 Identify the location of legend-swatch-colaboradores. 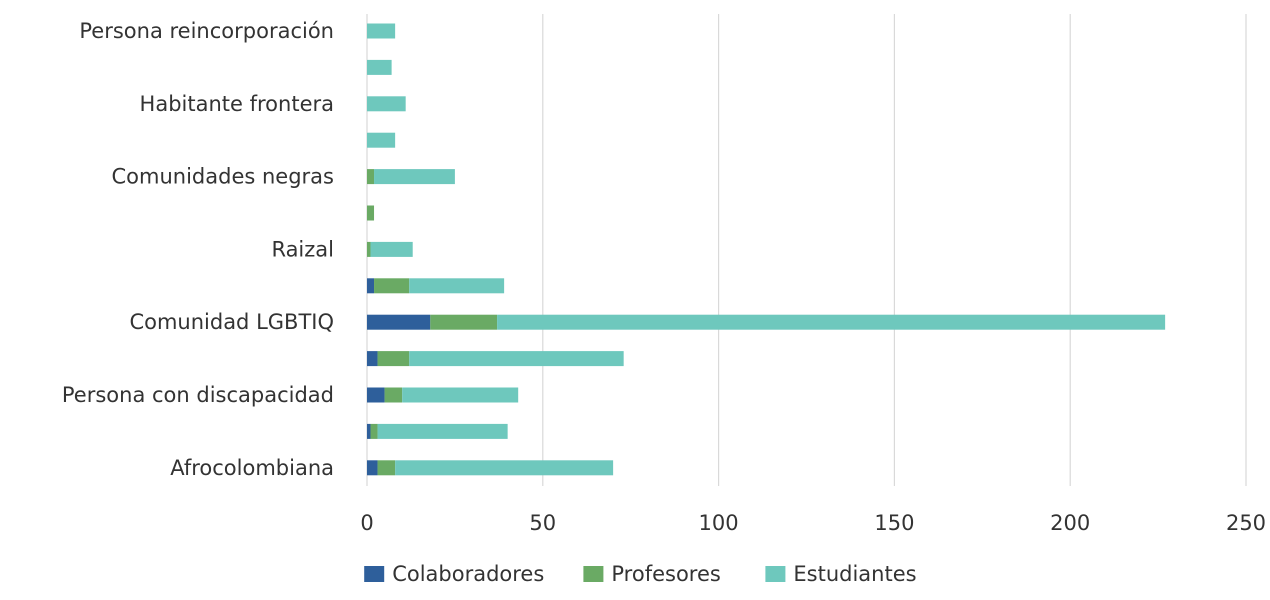
(374, 574).